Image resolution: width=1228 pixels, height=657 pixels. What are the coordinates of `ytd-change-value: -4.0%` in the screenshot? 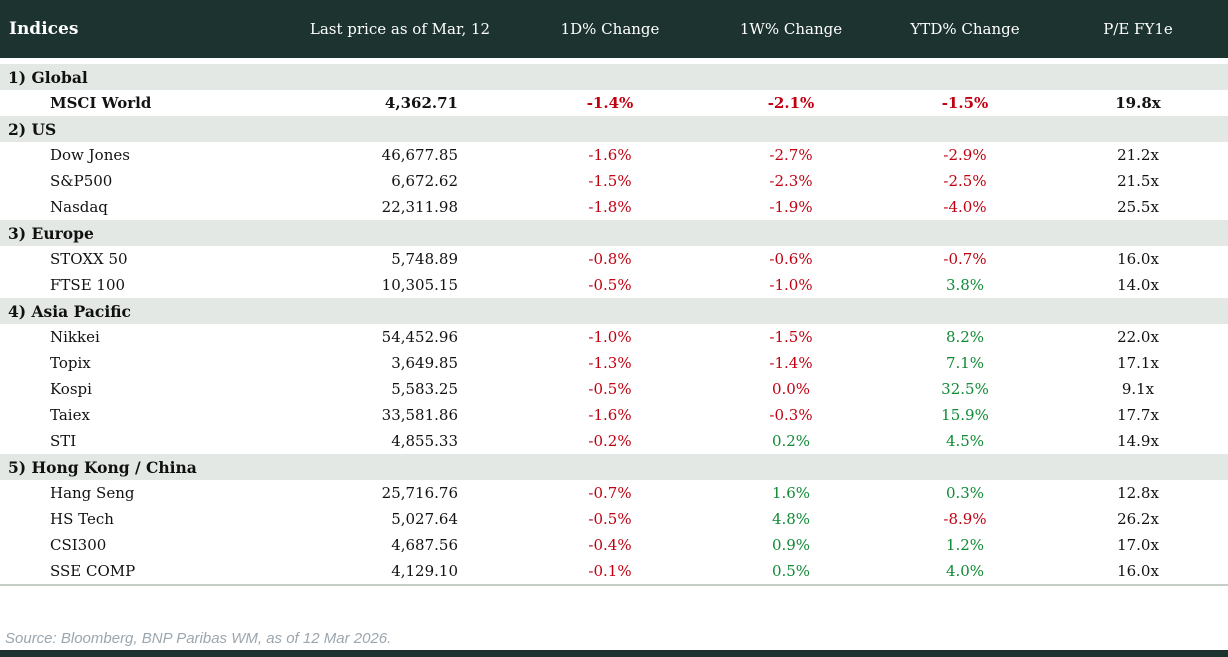 It's located at (965, 207).